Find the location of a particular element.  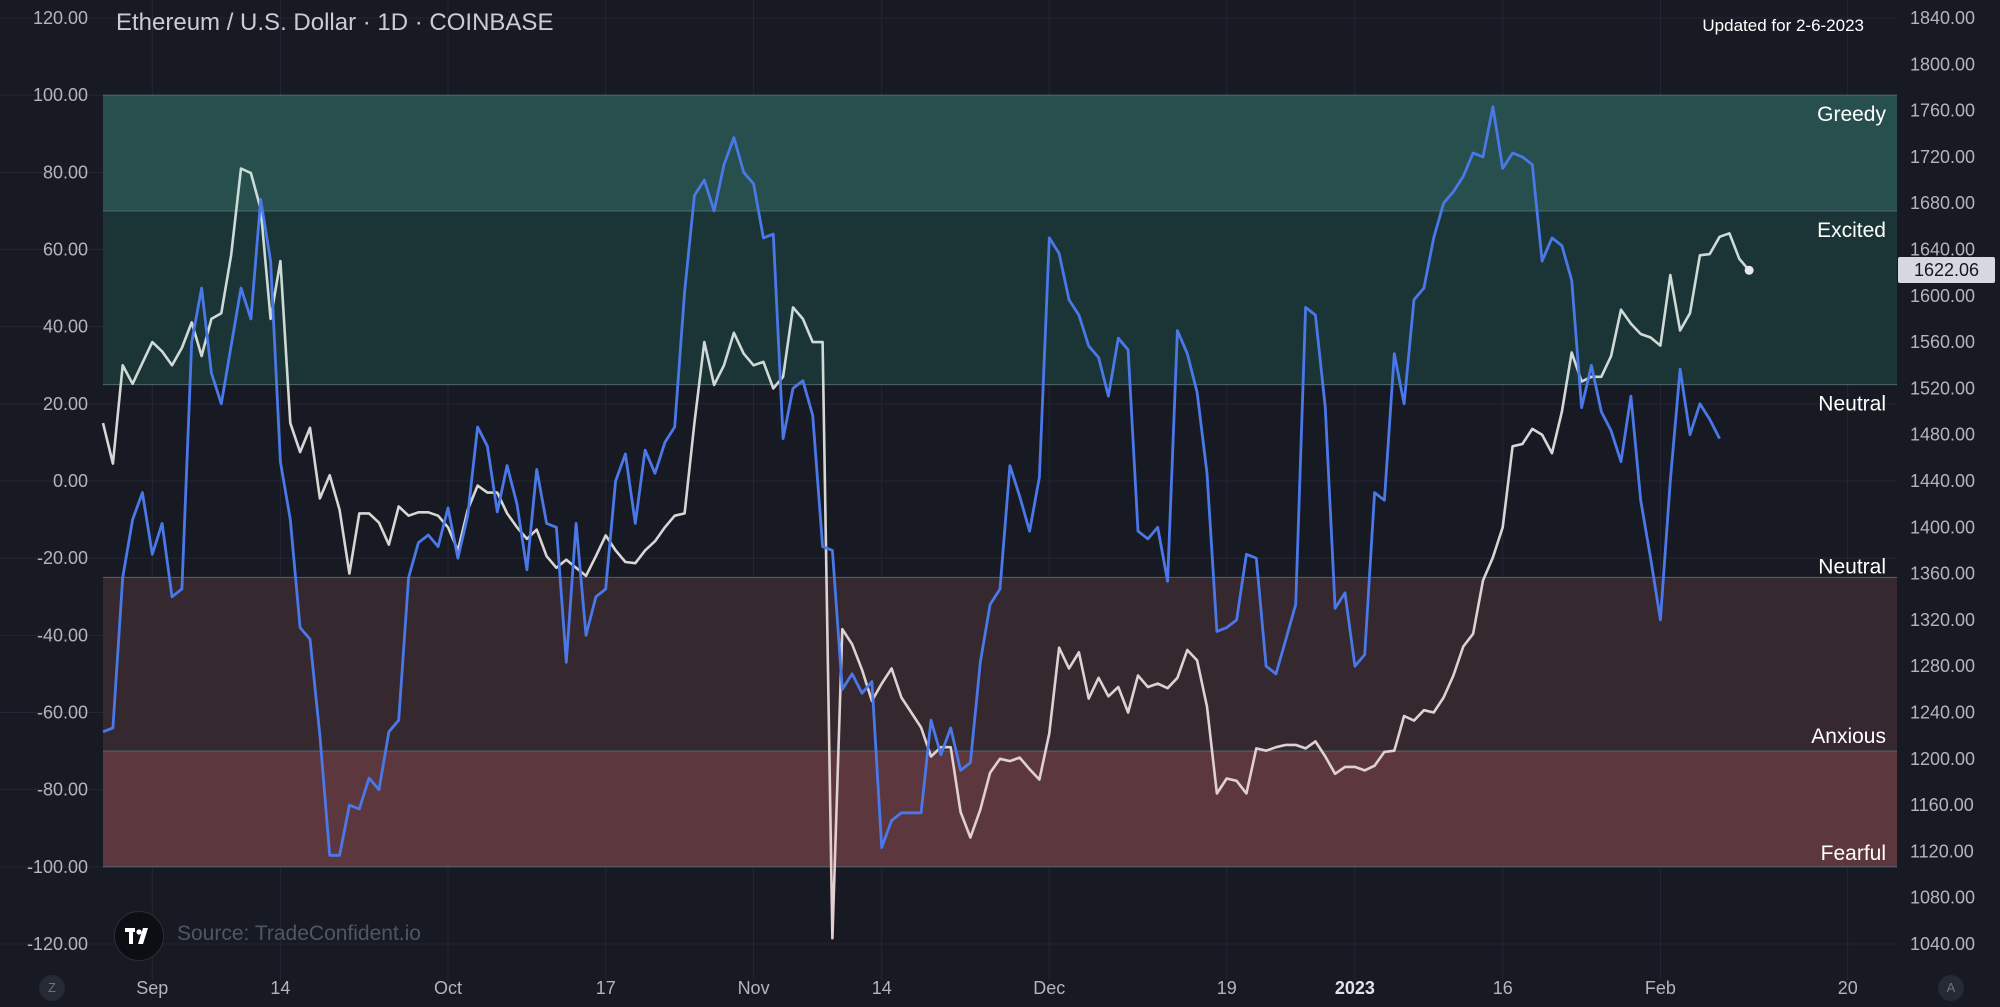

right-axis-tick-label: 1080.00 is located at coordinates (1942, 898).